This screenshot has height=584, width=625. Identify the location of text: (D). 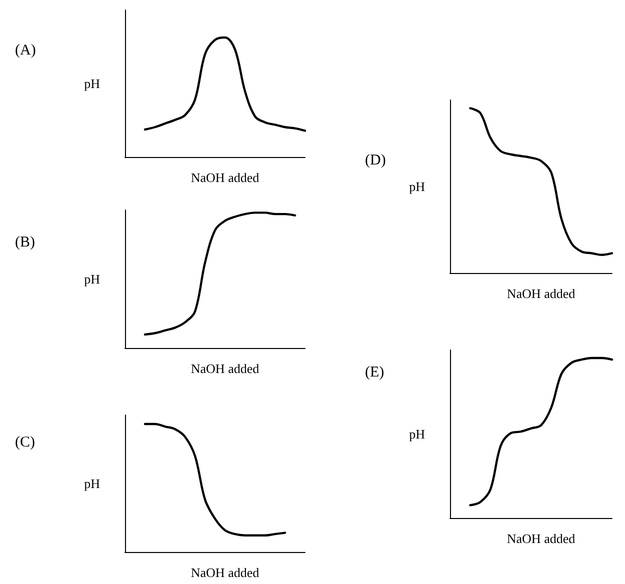
(375, 160).